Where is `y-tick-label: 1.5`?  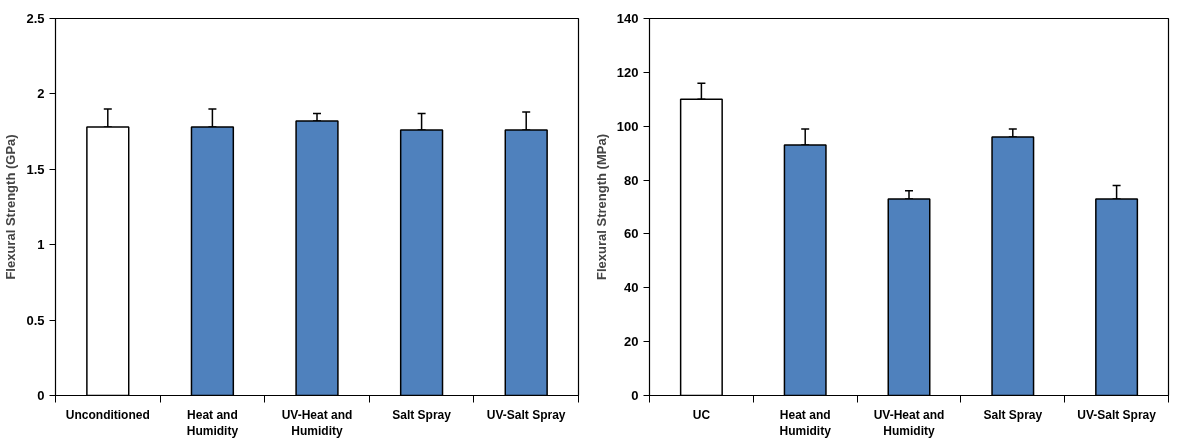 y-tick-label: 1.5 is located at coordinates (35, 169).